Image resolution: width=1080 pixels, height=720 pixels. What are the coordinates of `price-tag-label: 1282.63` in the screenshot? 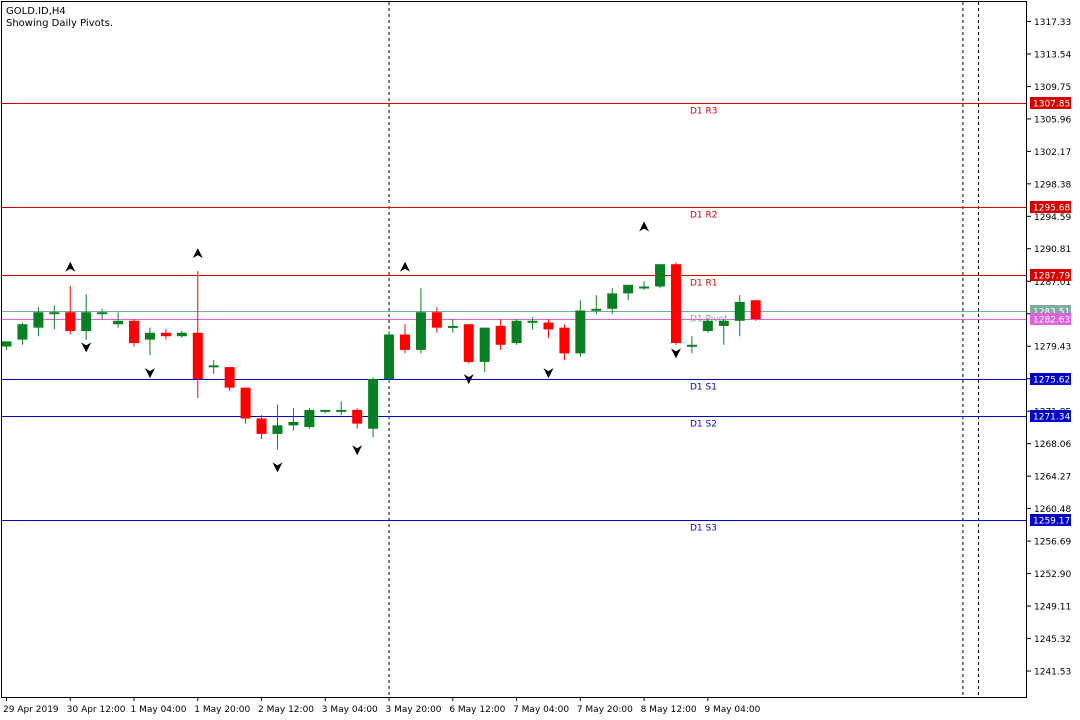 It's located at (1051, 321).